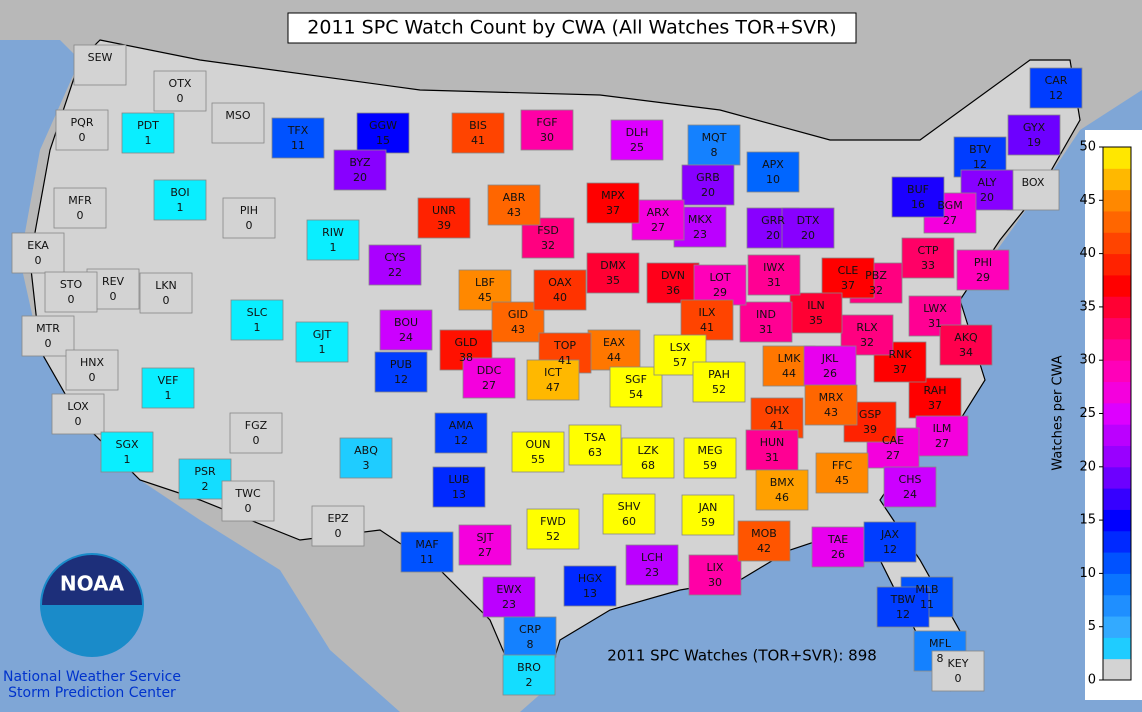 This screenshot has height=712, width=1142. What do you see at coordinates (935, 308) in the screenshot?
I see `cwa-id: LWX` at bounding box center [935, 308].